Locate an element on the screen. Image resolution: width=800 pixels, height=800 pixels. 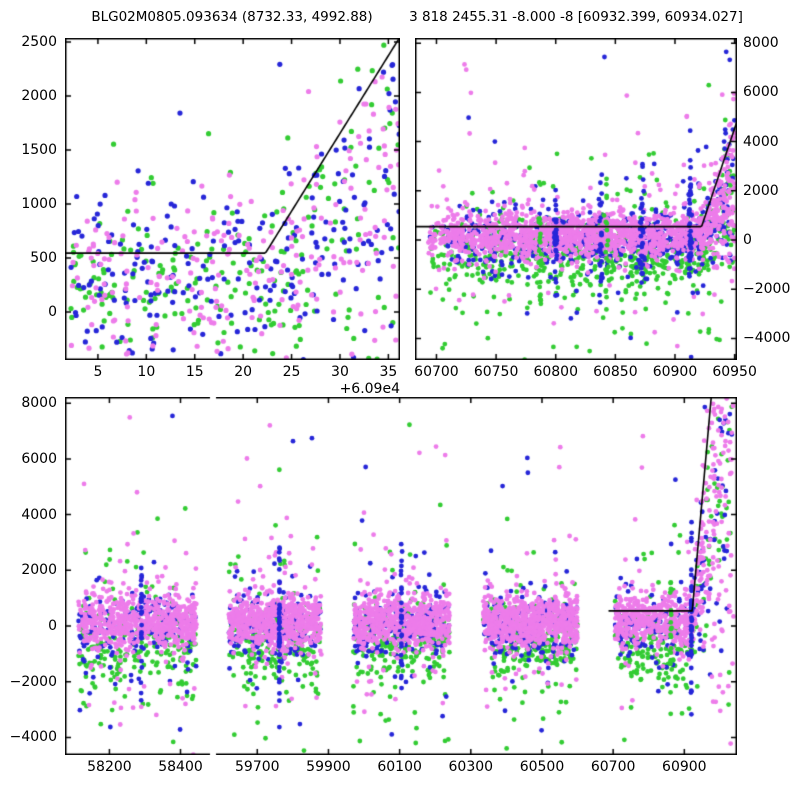
tick-label: 60750 is located at coordinates (496, 372).